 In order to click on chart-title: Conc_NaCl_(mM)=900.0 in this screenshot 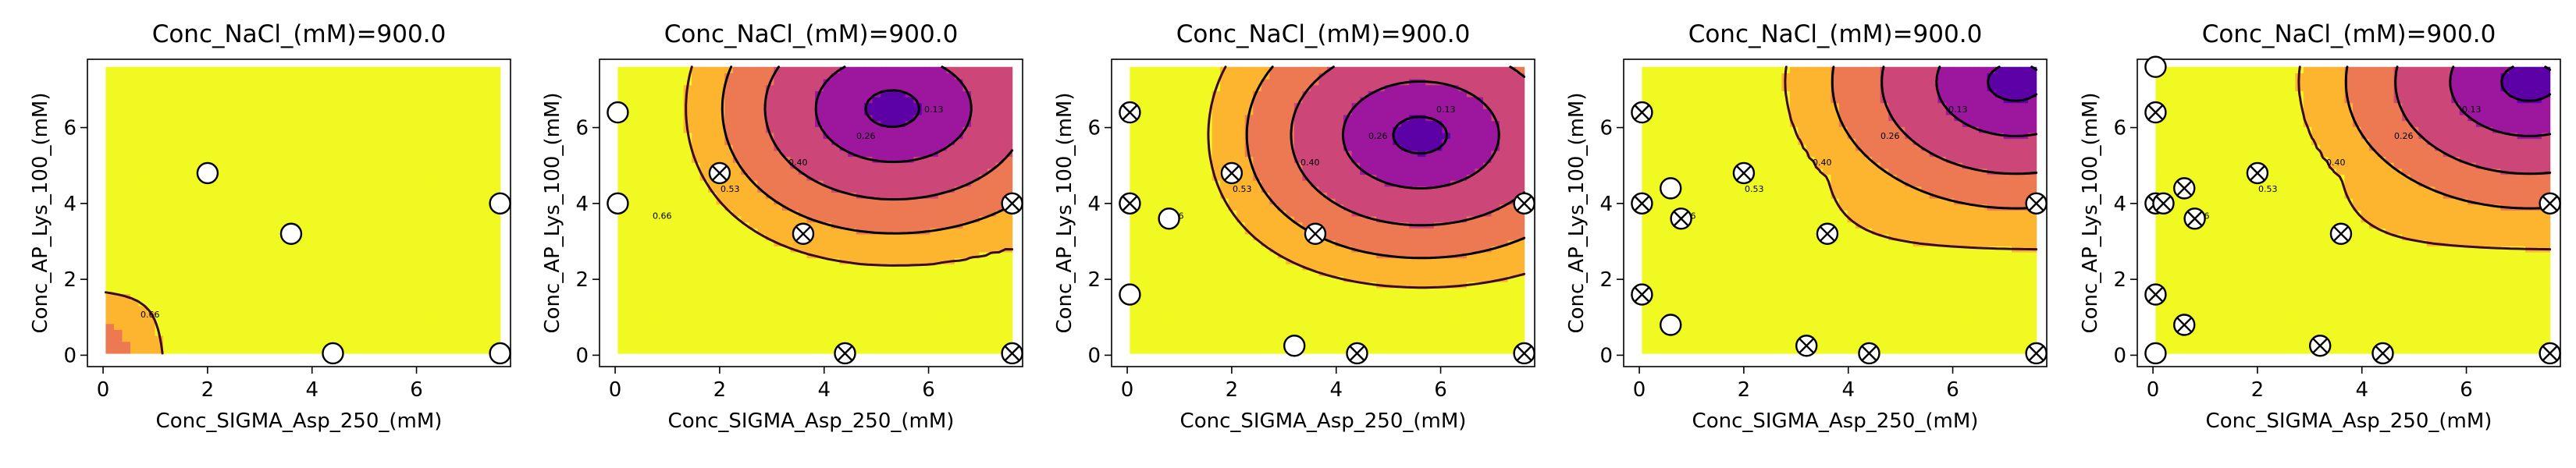, I will do `click(1323, 34)`.